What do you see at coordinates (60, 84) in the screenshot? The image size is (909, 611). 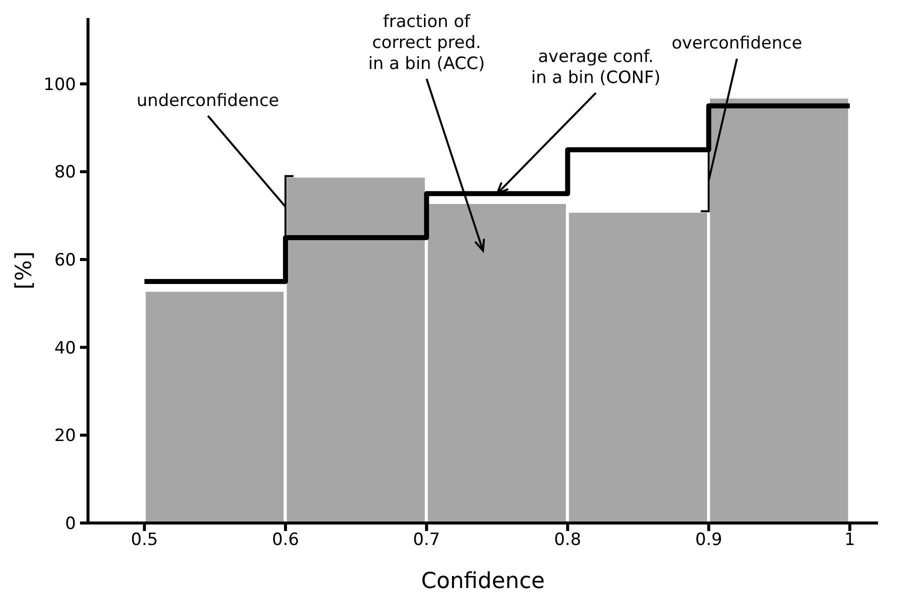 I see `y-tick-label: 100` at bounding box center [60, 84].